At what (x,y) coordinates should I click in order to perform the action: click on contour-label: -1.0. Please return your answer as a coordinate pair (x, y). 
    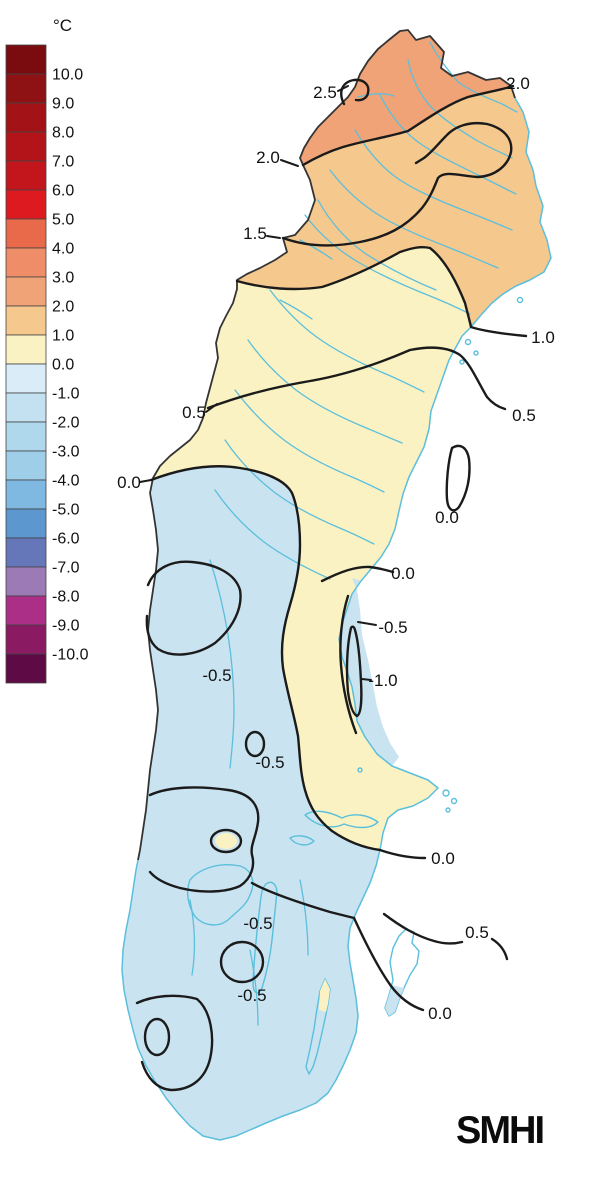
    Looking at the image, I should click on (382, 680).